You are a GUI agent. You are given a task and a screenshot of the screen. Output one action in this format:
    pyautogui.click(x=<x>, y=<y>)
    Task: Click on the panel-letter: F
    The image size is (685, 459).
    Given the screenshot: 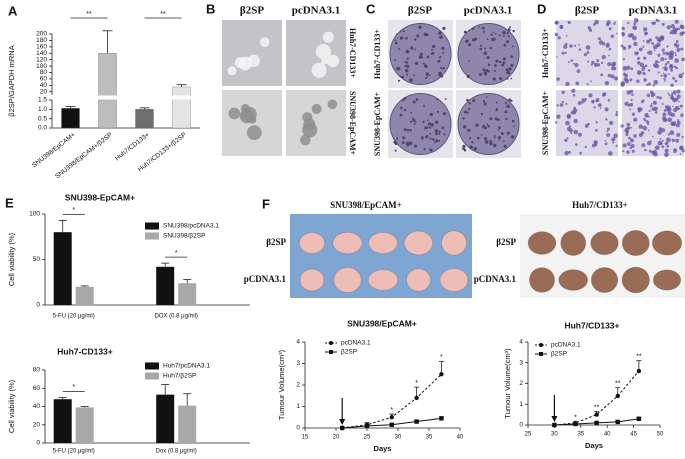 What is the action you would take?
    pyautogui.click(x=266, y=203)
    